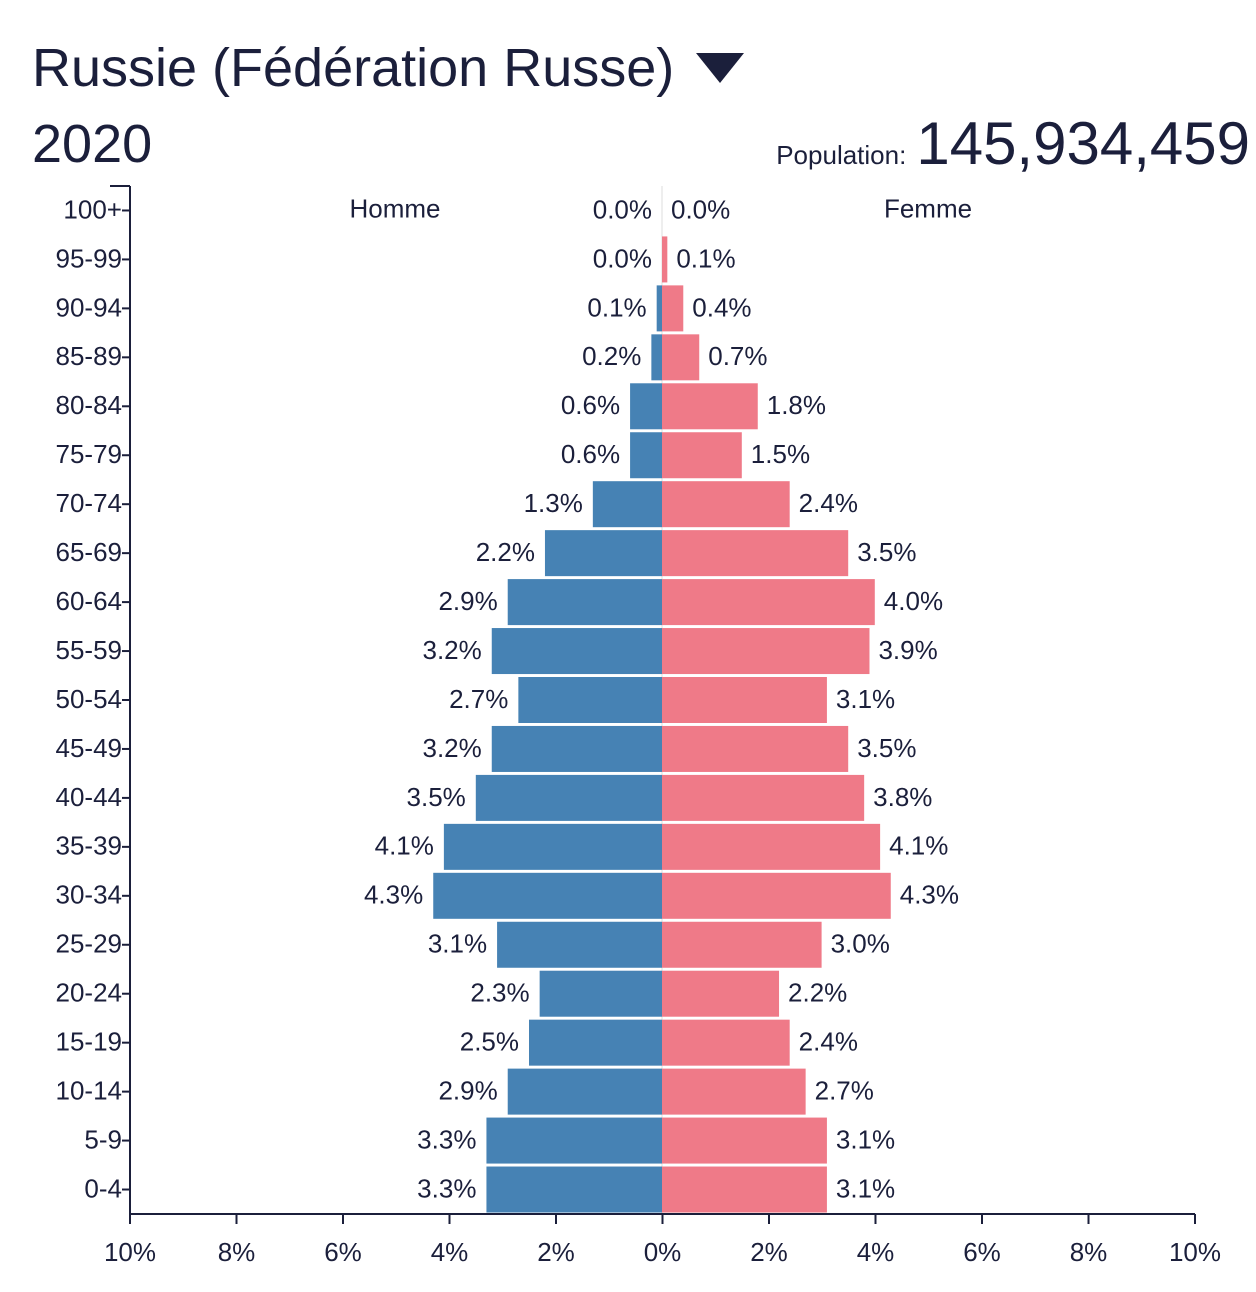 The height and width of the screenshot is (1292, 1256). What do you see at coordinates (451, 650) in the screenshot?
I see `label-male-55-59: 3.2%` at bounding box center [451, 650].